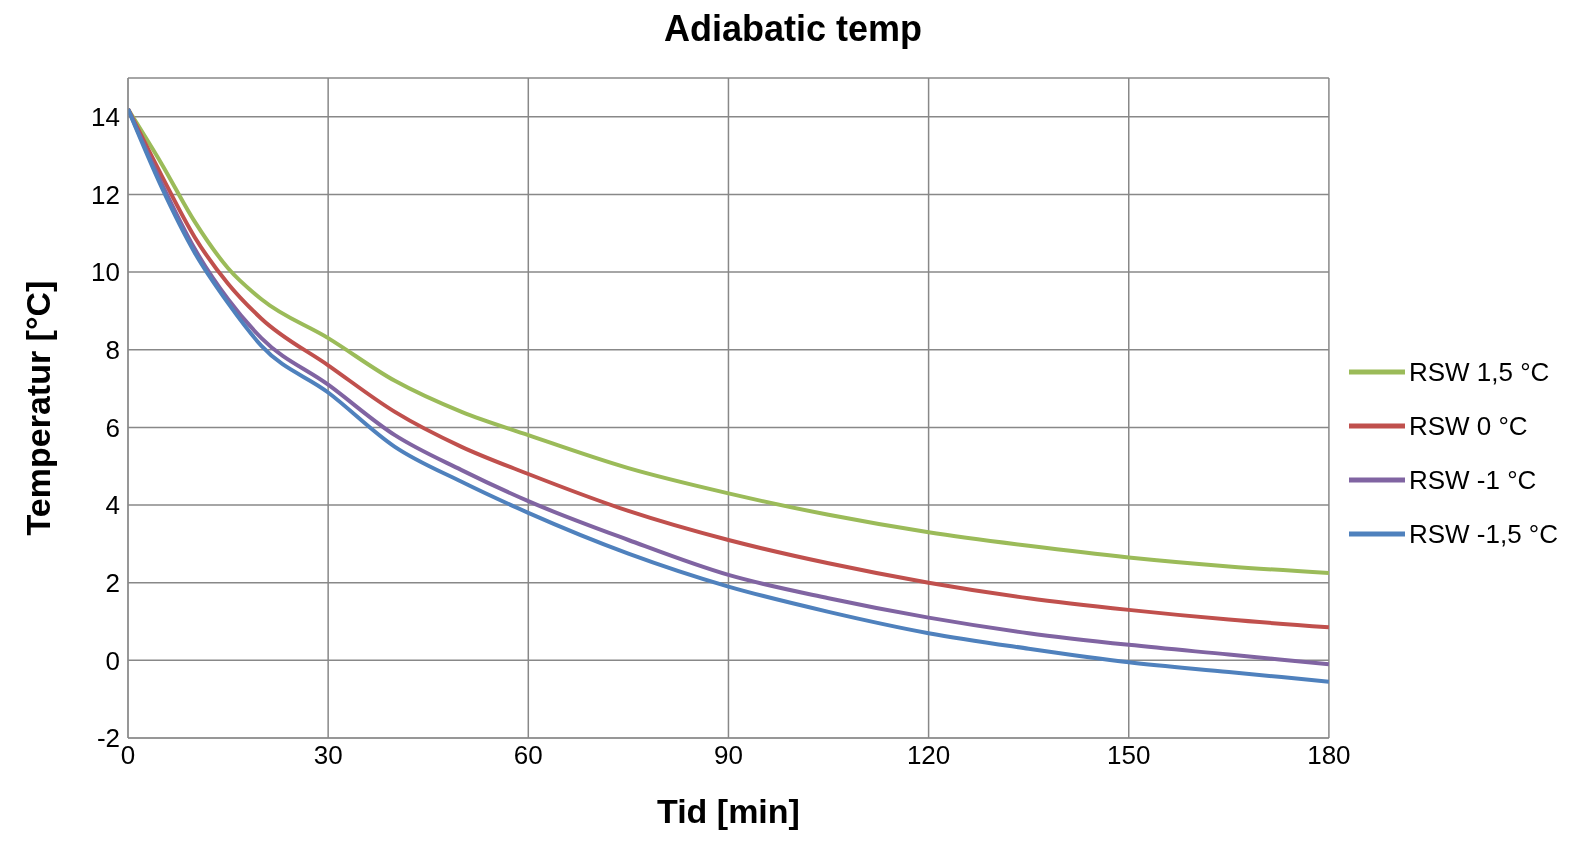 The image size is (1589, 859). What do you see at coordinates (728, 811) in the screenshot?
I see `x-axis-title: Tid [min]` at bounding box center [728, 811].